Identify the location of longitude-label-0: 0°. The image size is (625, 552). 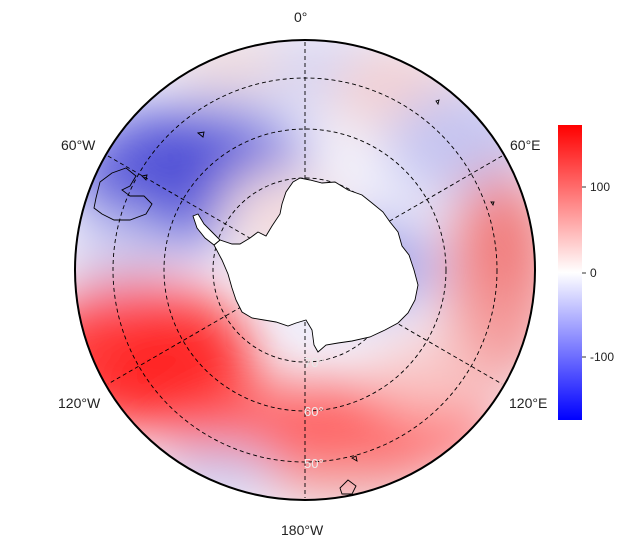
(301, 17).